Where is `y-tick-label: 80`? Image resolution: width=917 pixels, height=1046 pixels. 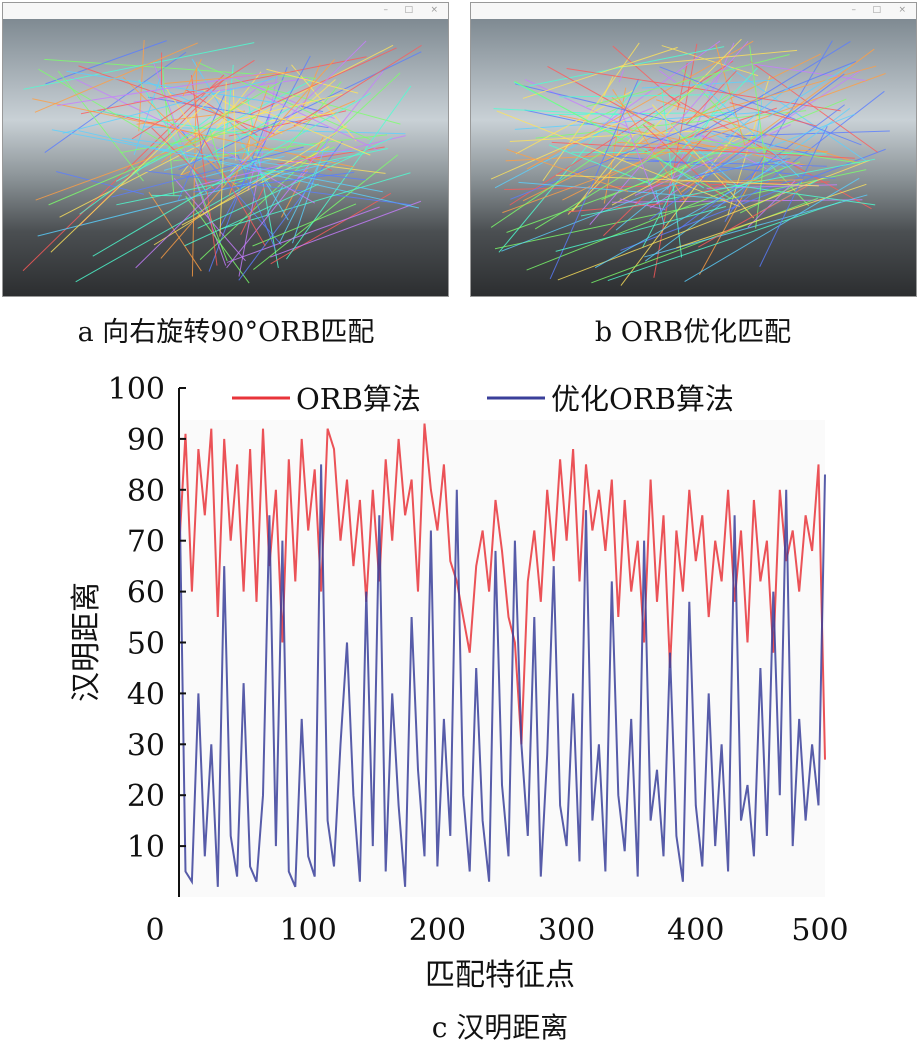 y-tick-label: 80 is located at coordinates (146, 491).